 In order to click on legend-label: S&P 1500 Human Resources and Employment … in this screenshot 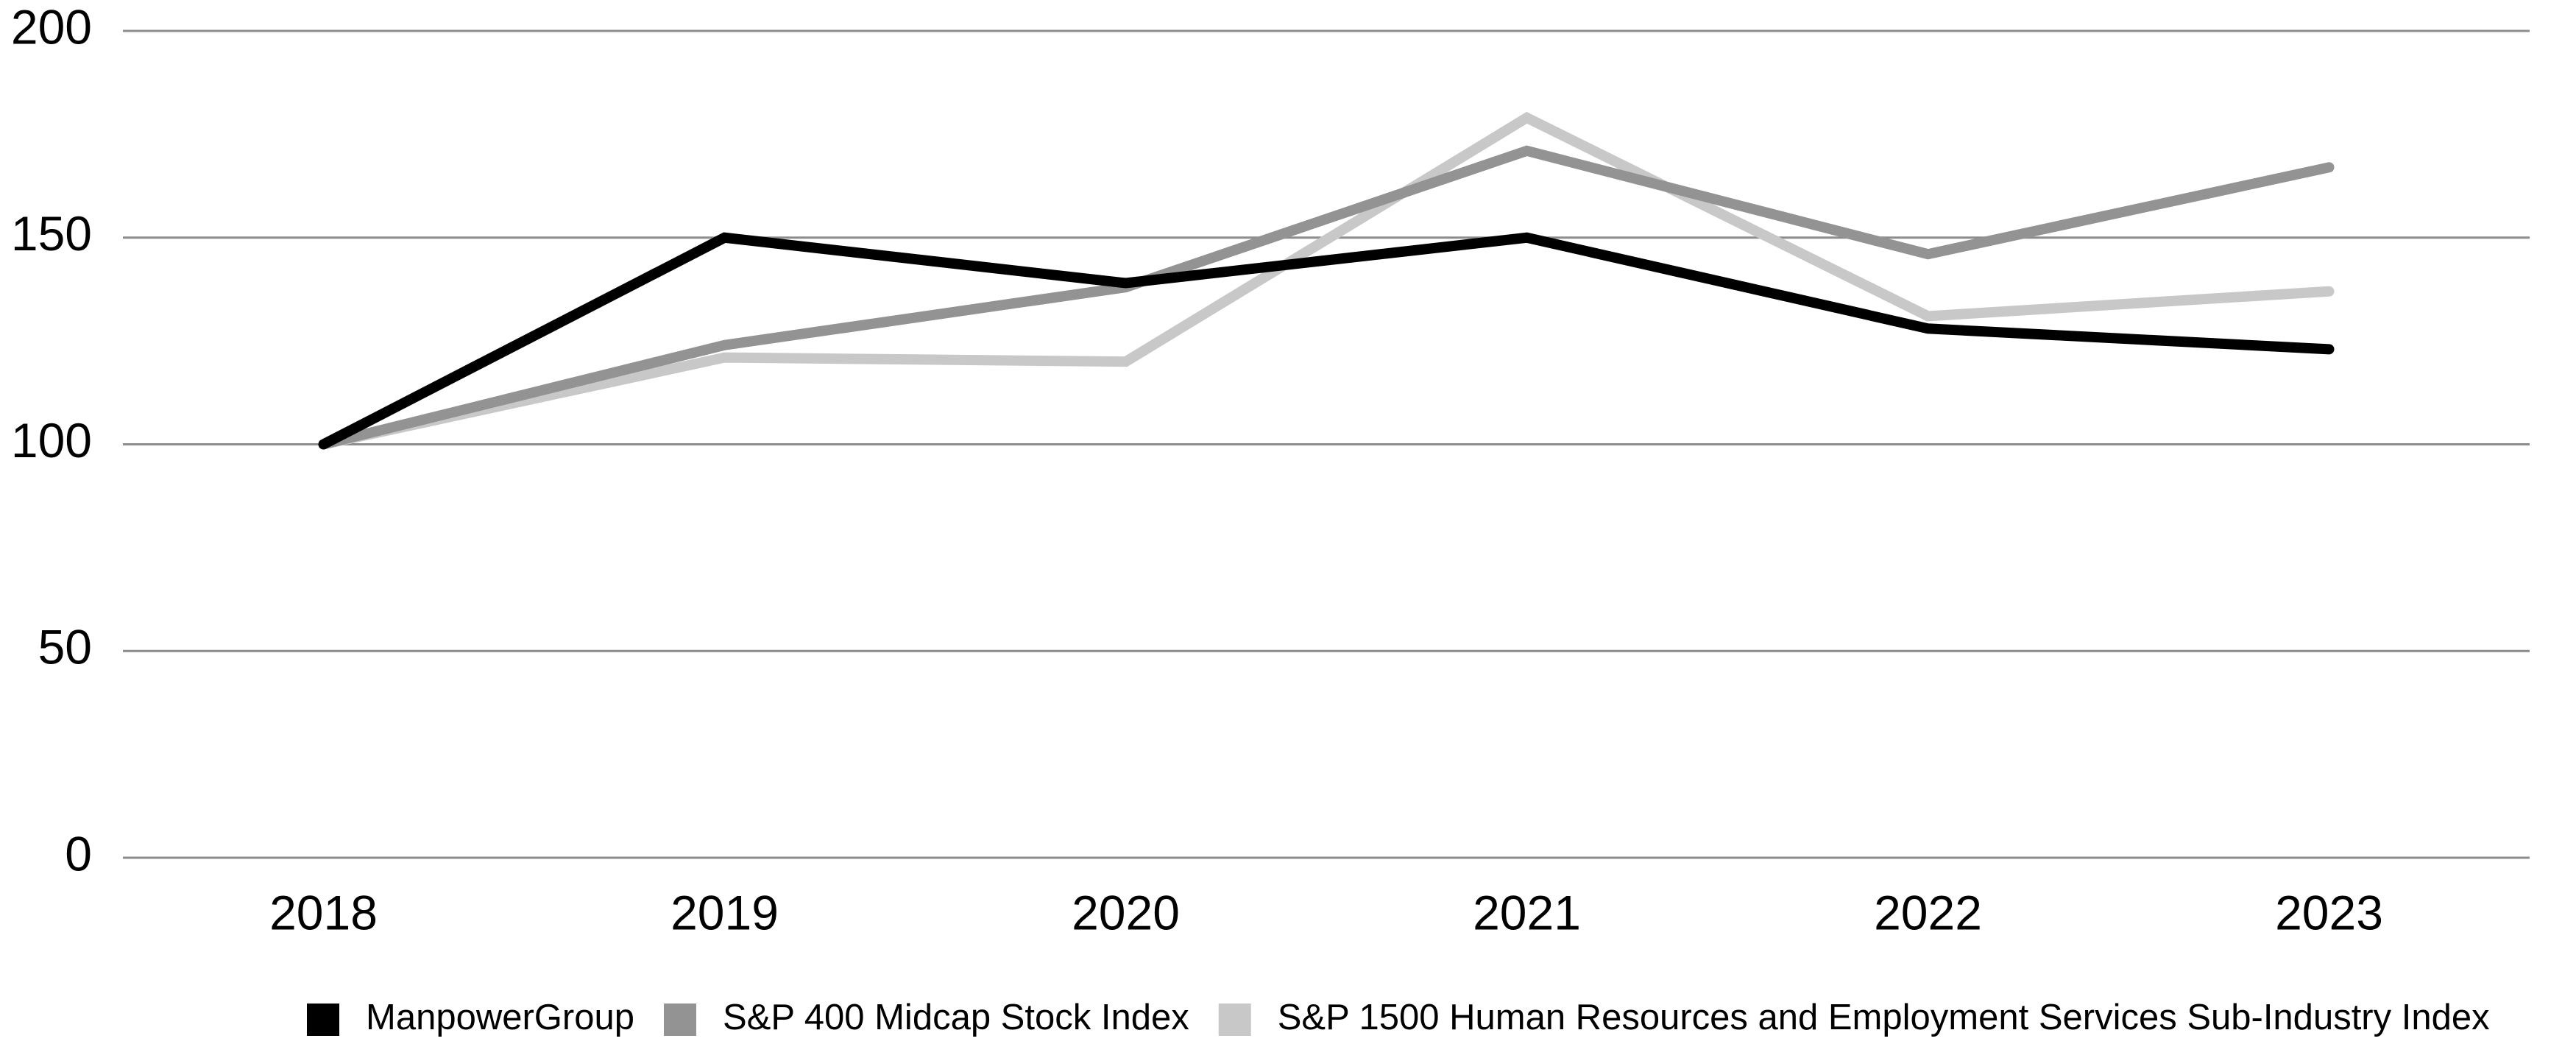, I will do `click(1884, 1017)`.